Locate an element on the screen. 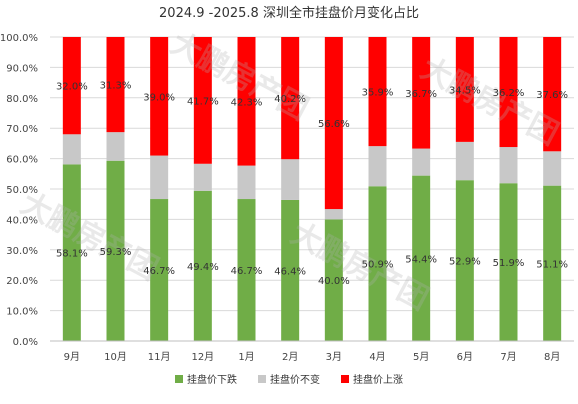 The height and width of the screenshot is (404, 578). data-label: 41.7% is located at coordinates (203, 101).